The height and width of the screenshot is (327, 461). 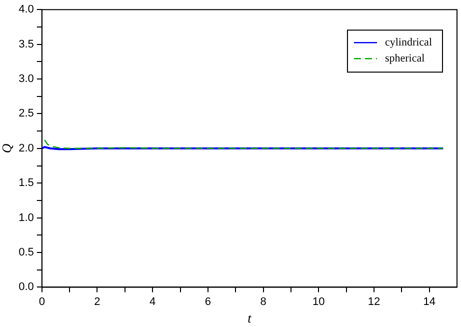 What do you see at coordinates (26, 79) in the screenshot?
I see `y-tick-label: 3.0` at bounding box center [26, 79].